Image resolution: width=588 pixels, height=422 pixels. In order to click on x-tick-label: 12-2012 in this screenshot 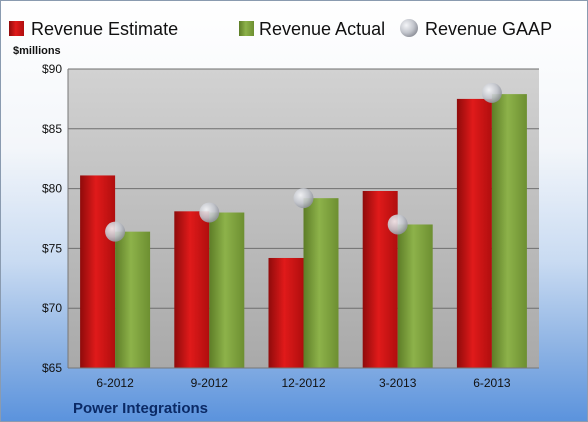, I will do `click(303, 383)`.